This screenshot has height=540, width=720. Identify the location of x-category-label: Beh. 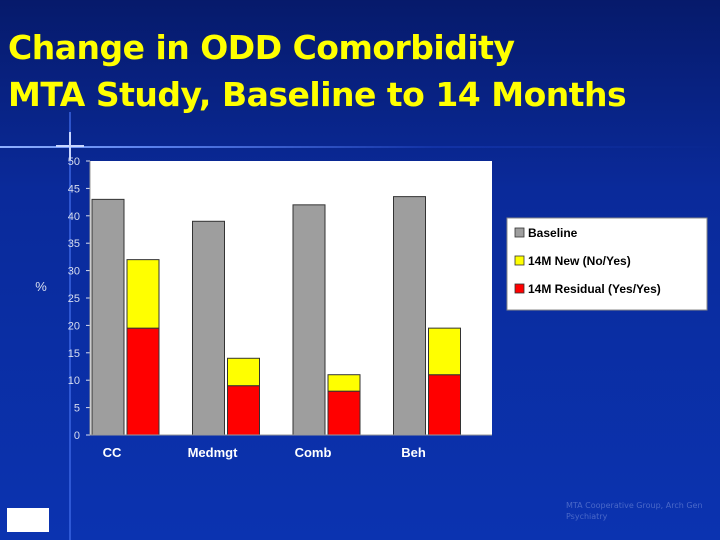
(413, 452).